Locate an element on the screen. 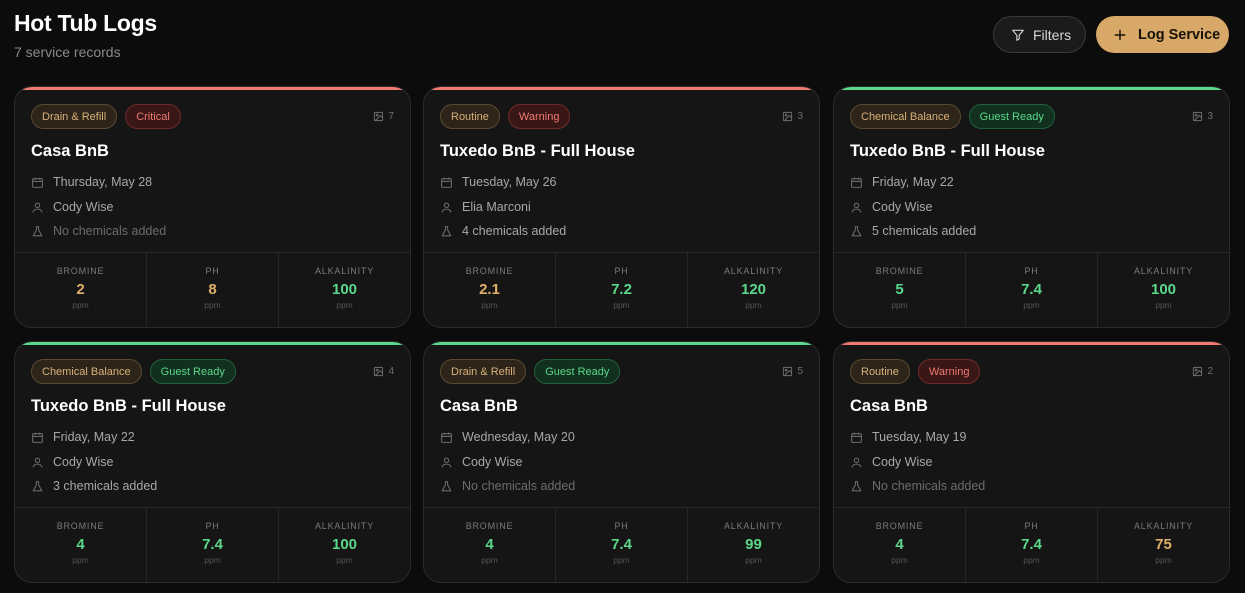  service-date: Thursday, May 28 is located at coordinates (91, 182).